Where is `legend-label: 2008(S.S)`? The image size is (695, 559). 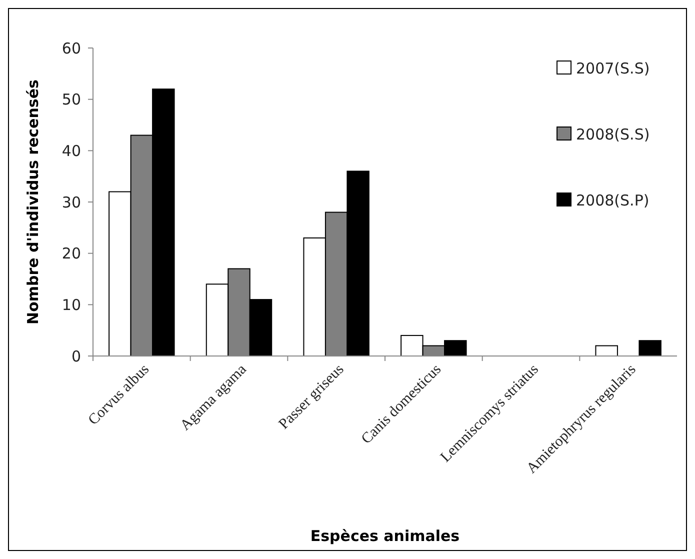
legend-label: 2008(S.S) is located at coordinates (613, 134).